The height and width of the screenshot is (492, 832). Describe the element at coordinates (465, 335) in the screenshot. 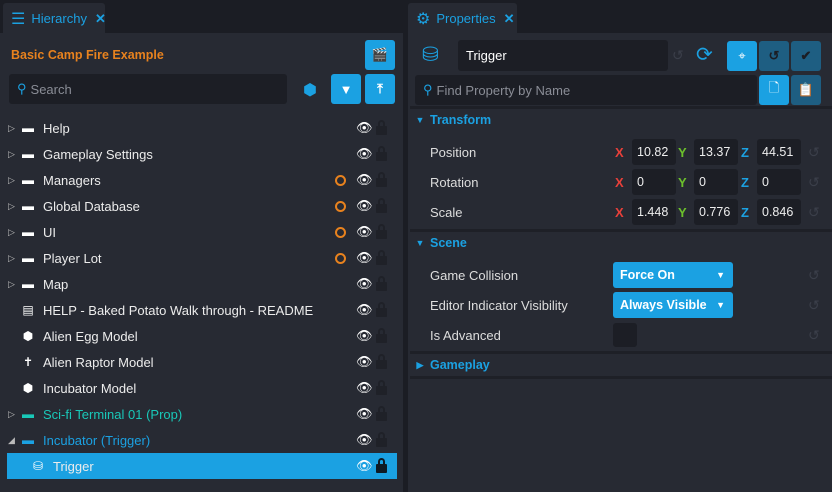

I see `is-advanced-label: Is Advanced` at that location.